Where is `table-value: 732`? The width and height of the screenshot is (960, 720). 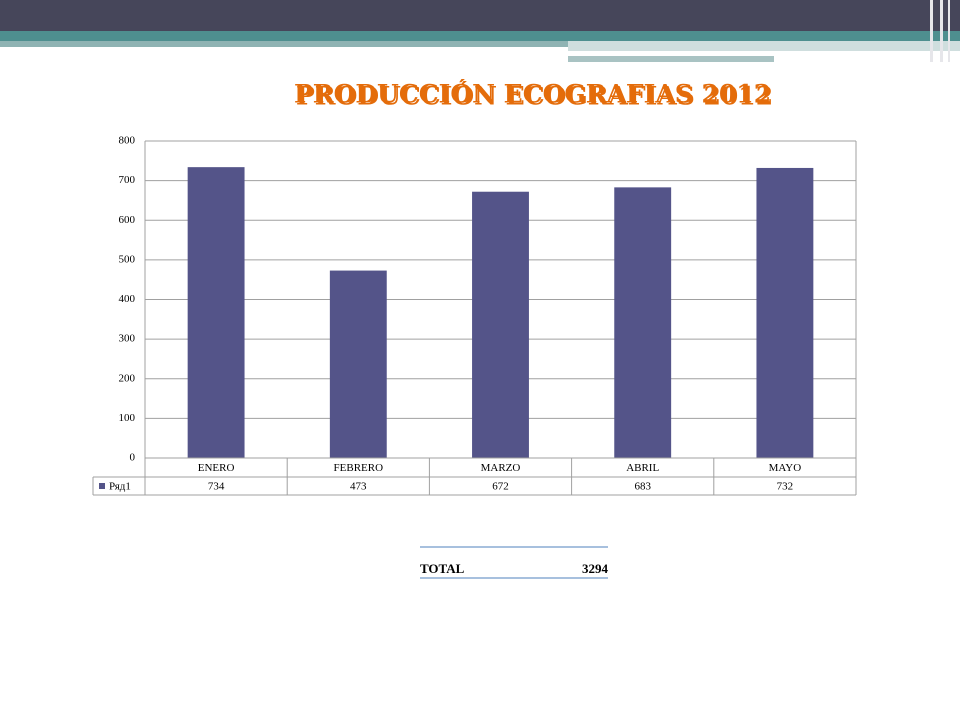
table-value: 732 is located at coordinates (785, 487).